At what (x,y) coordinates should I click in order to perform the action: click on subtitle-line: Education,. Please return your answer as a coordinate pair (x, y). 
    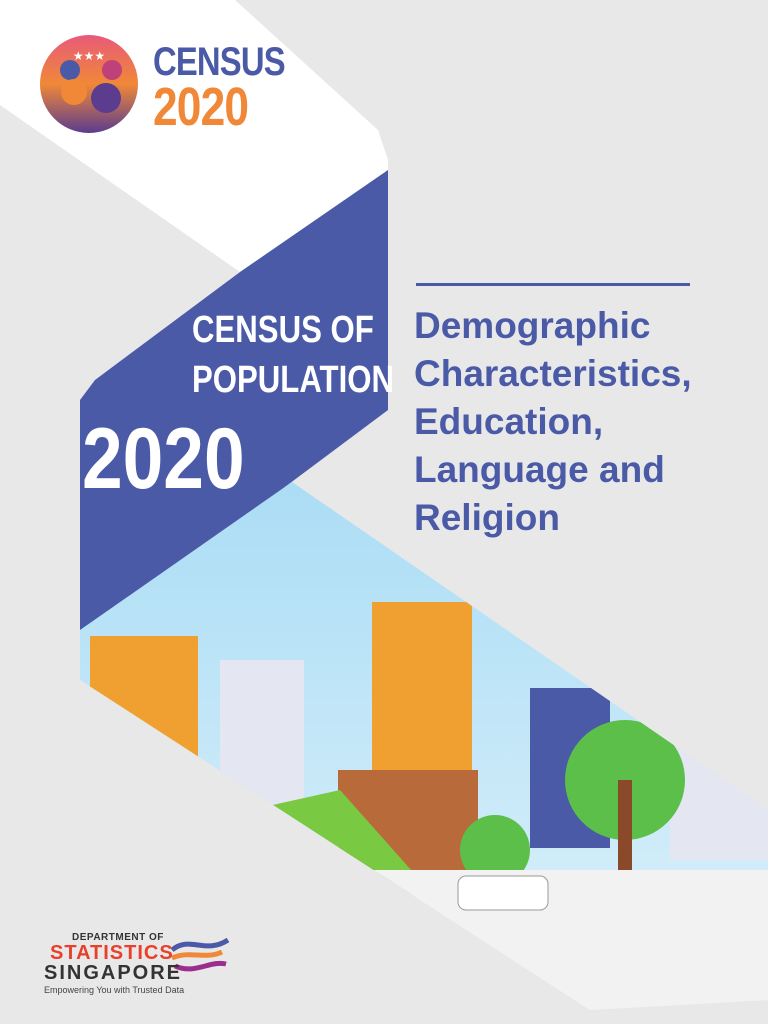
    Looking at the image, I should click on (509, 421).